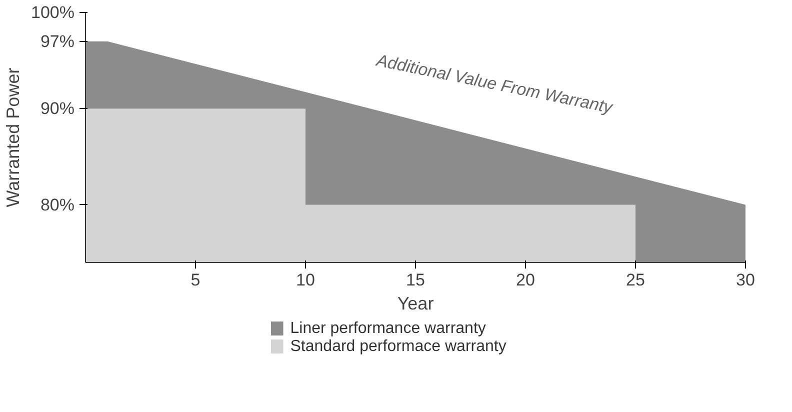 This screenshot has height=412, width=792. What do you see at coordinates (57, 108) in the screenshot?
I see `y-tick-label: 90%` at bounding box center [57, 108].